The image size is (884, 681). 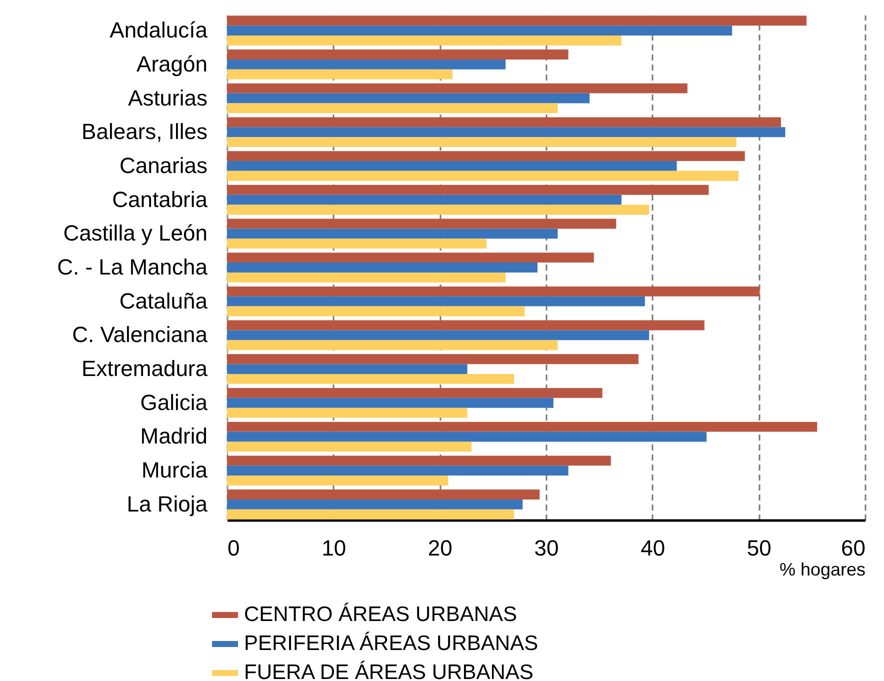 What do you see at coordinates (759, 548) in the screenshot?
I see `x-tick-label: 50` at bounding box center [759, 548].